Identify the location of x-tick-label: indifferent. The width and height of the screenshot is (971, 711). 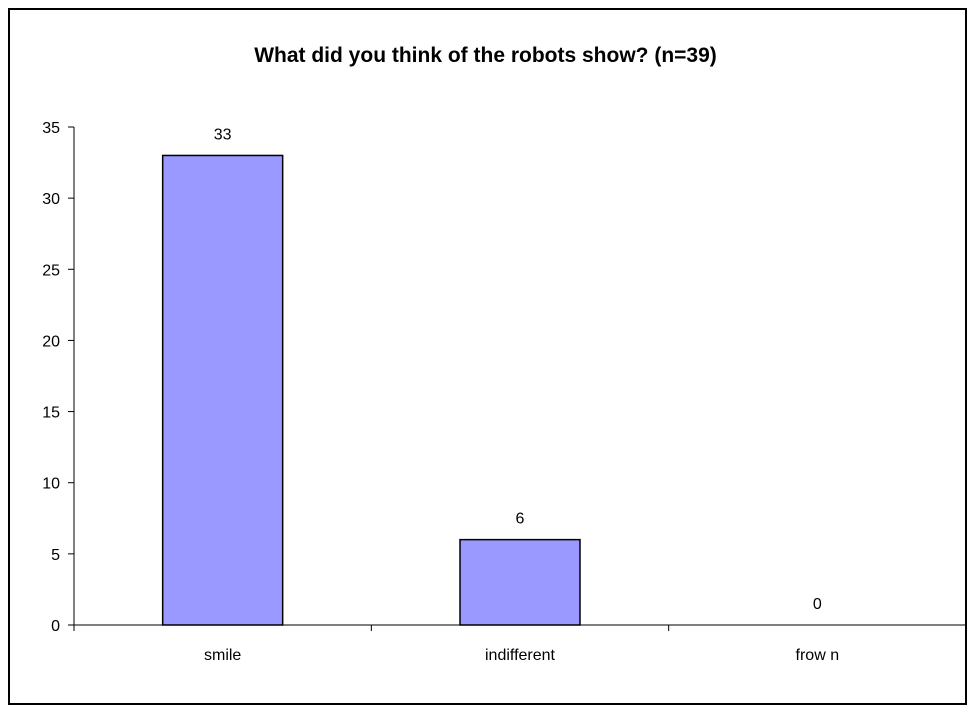
(520, 655).